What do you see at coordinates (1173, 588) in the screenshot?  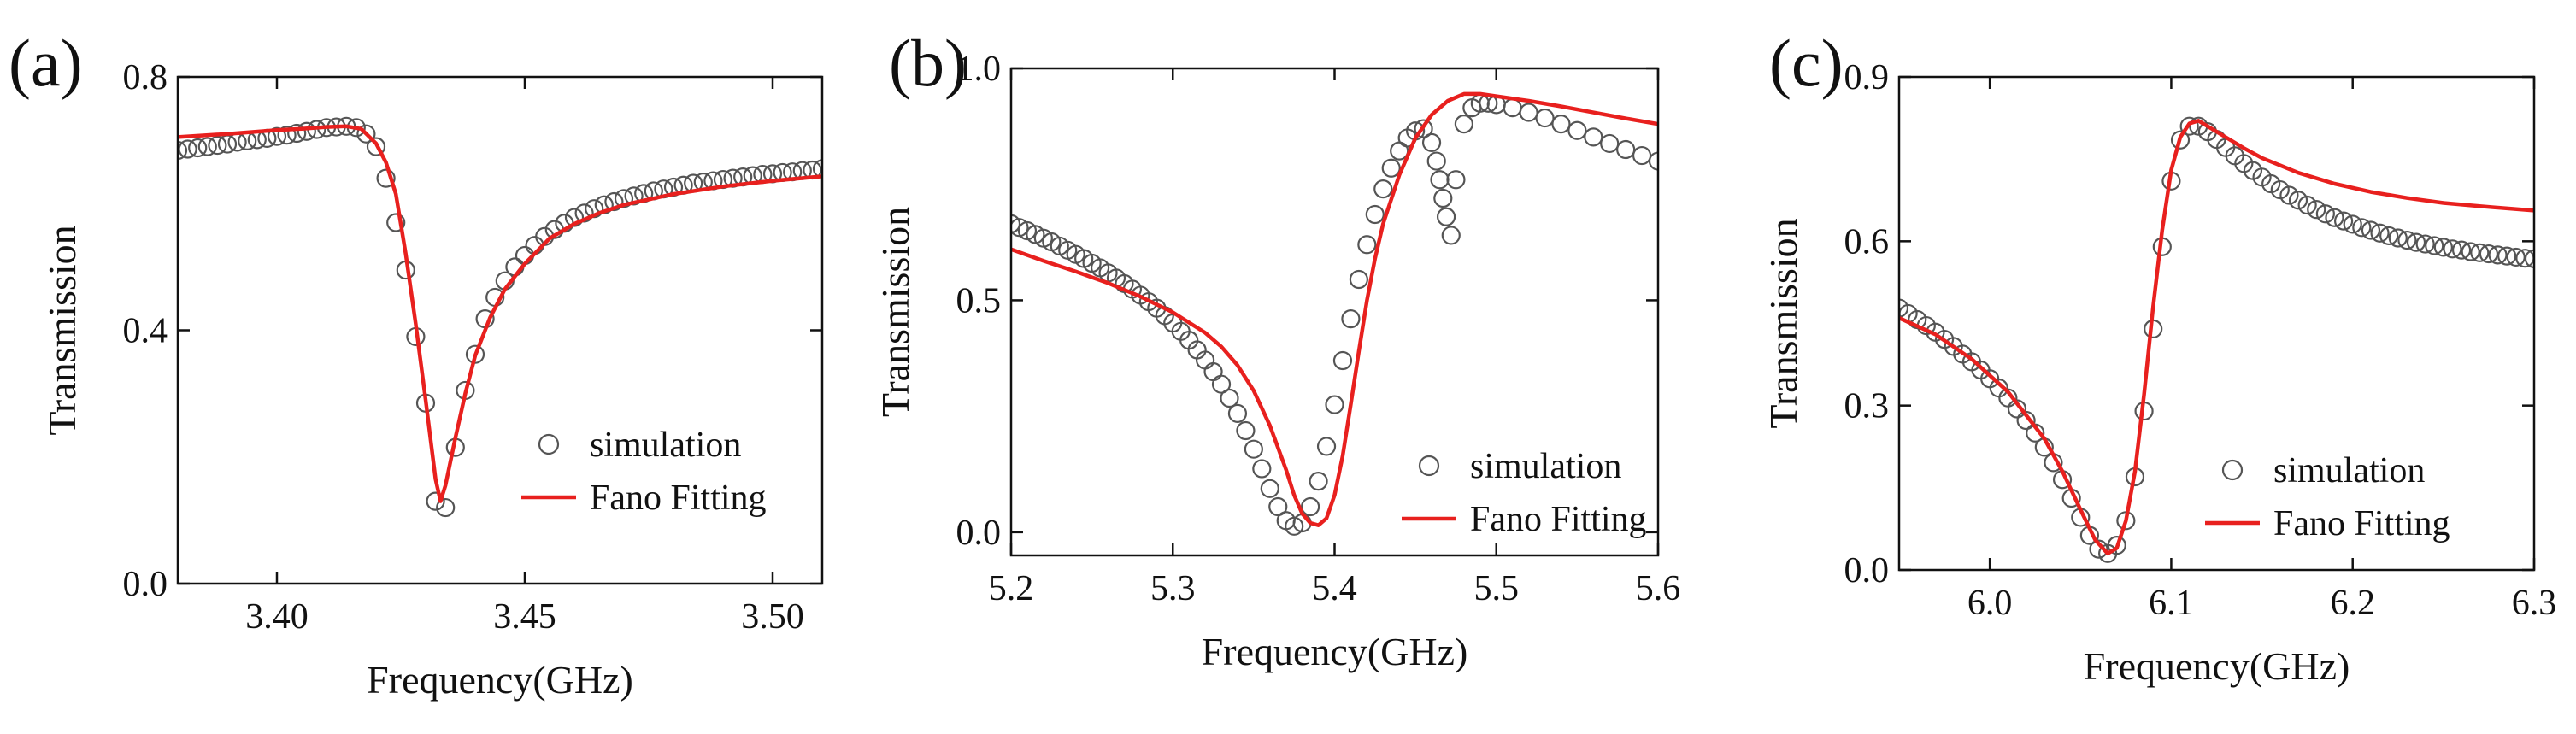 I see `x-tick-label: 5.3` at bounding box center [1173, 588].